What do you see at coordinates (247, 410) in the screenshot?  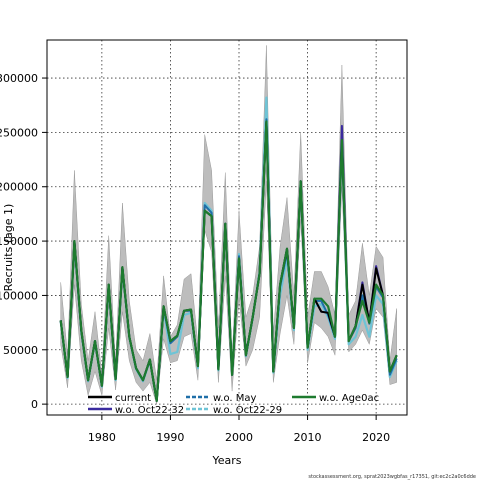 I see `legend-label: w.o. Oct22-29` at bounding box center [247, 410].